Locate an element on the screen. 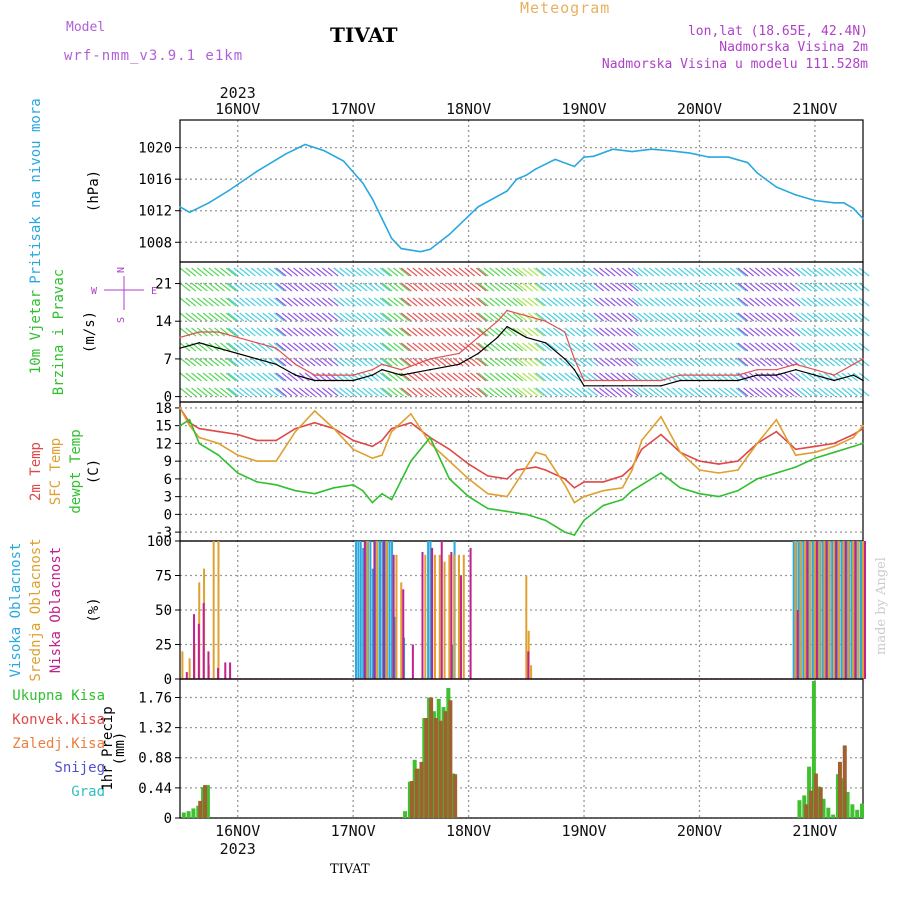 This screenshot has height=900, width=900. y-tick-label: 18 is located at coordinates (163, 409).